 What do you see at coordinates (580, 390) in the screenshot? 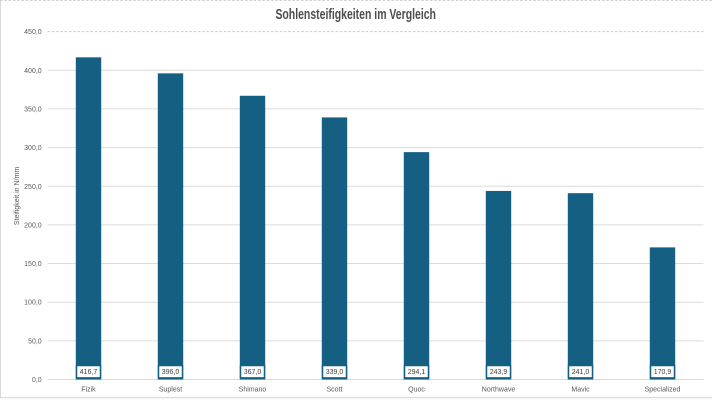
I see `svg-text: Mavic` at bounding box center [580, 390].